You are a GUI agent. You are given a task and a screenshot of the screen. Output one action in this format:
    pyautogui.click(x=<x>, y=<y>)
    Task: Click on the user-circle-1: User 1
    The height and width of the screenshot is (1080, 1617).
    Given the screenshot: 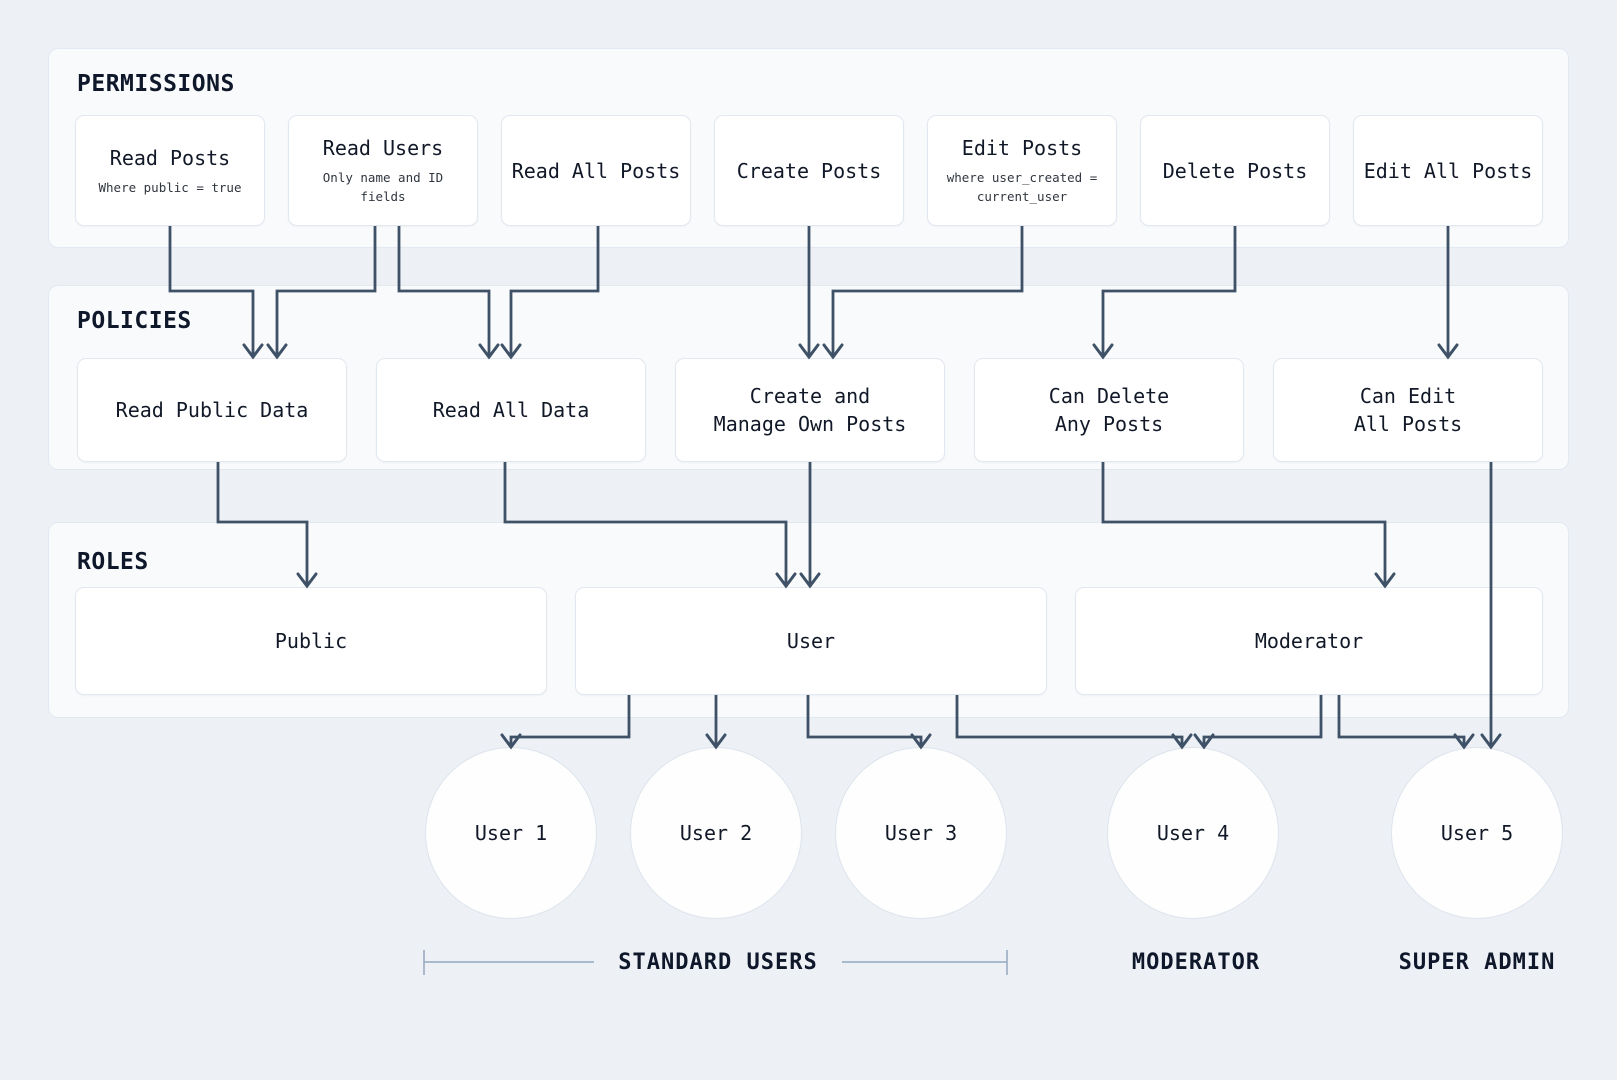 What is the action you would take?
    pyautogui.click(x=511, y=833)
    